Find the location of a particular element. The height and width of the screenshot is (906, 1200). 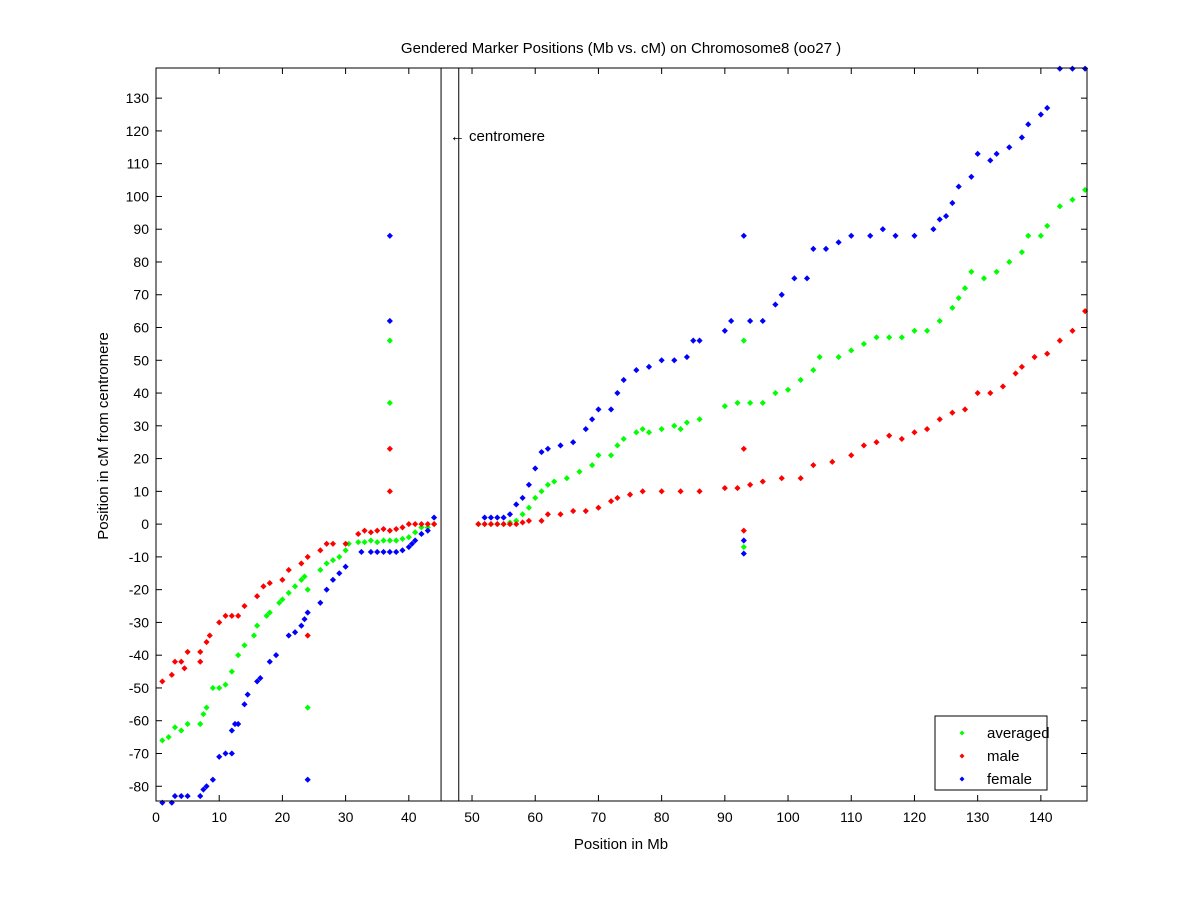

x-tick-label: 80 is located at coordinates (662, 817).